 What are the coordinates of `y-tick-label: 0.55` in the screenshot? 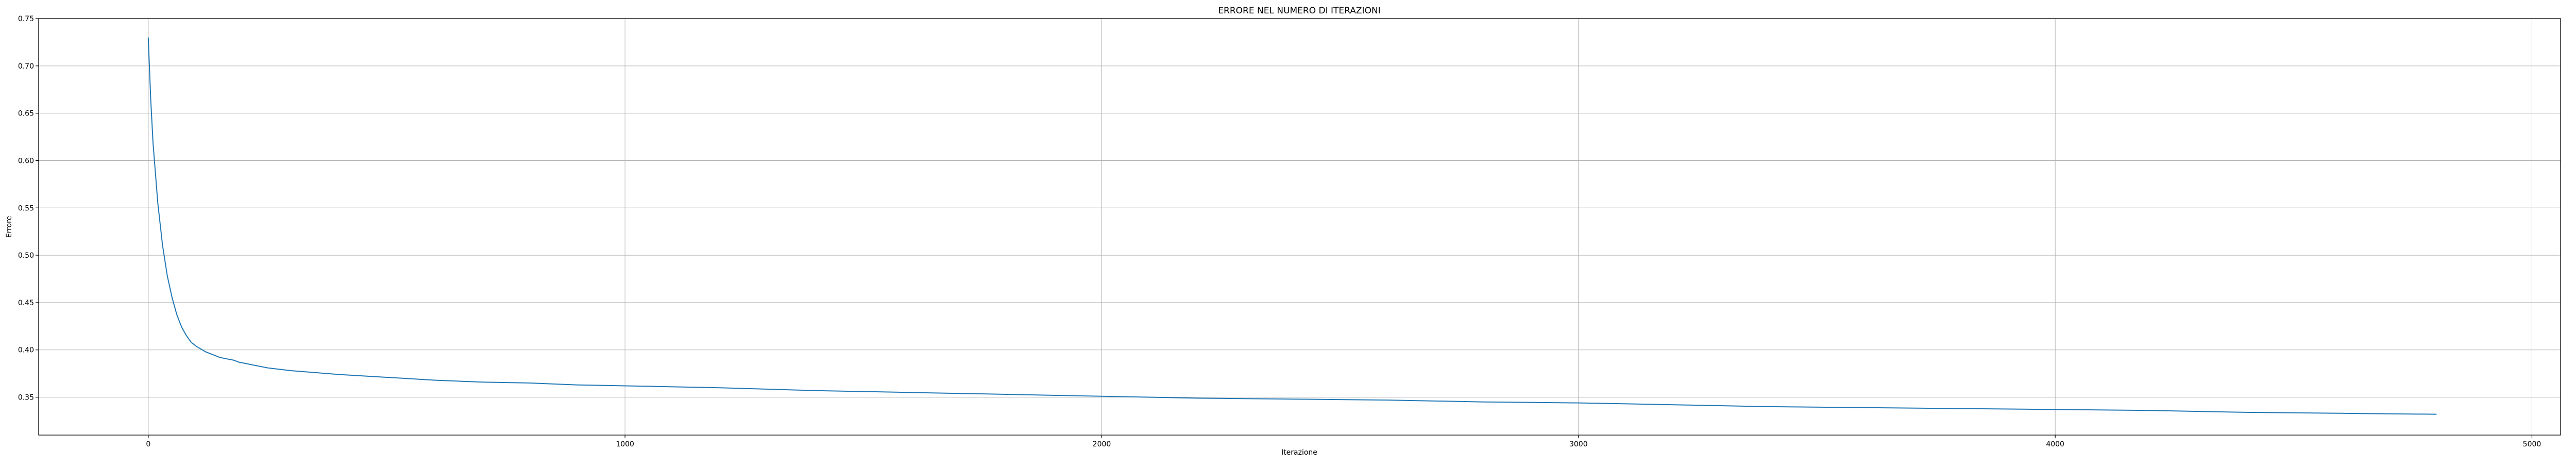 It's located at (26, 208).